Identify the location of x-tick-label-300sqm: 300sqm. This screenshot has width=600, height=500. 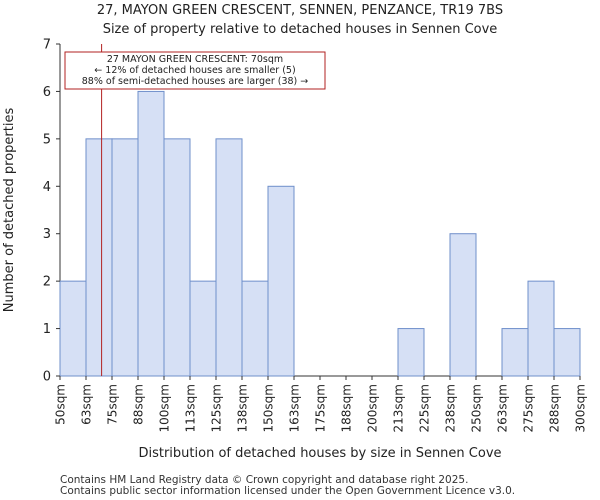
(581, 408).